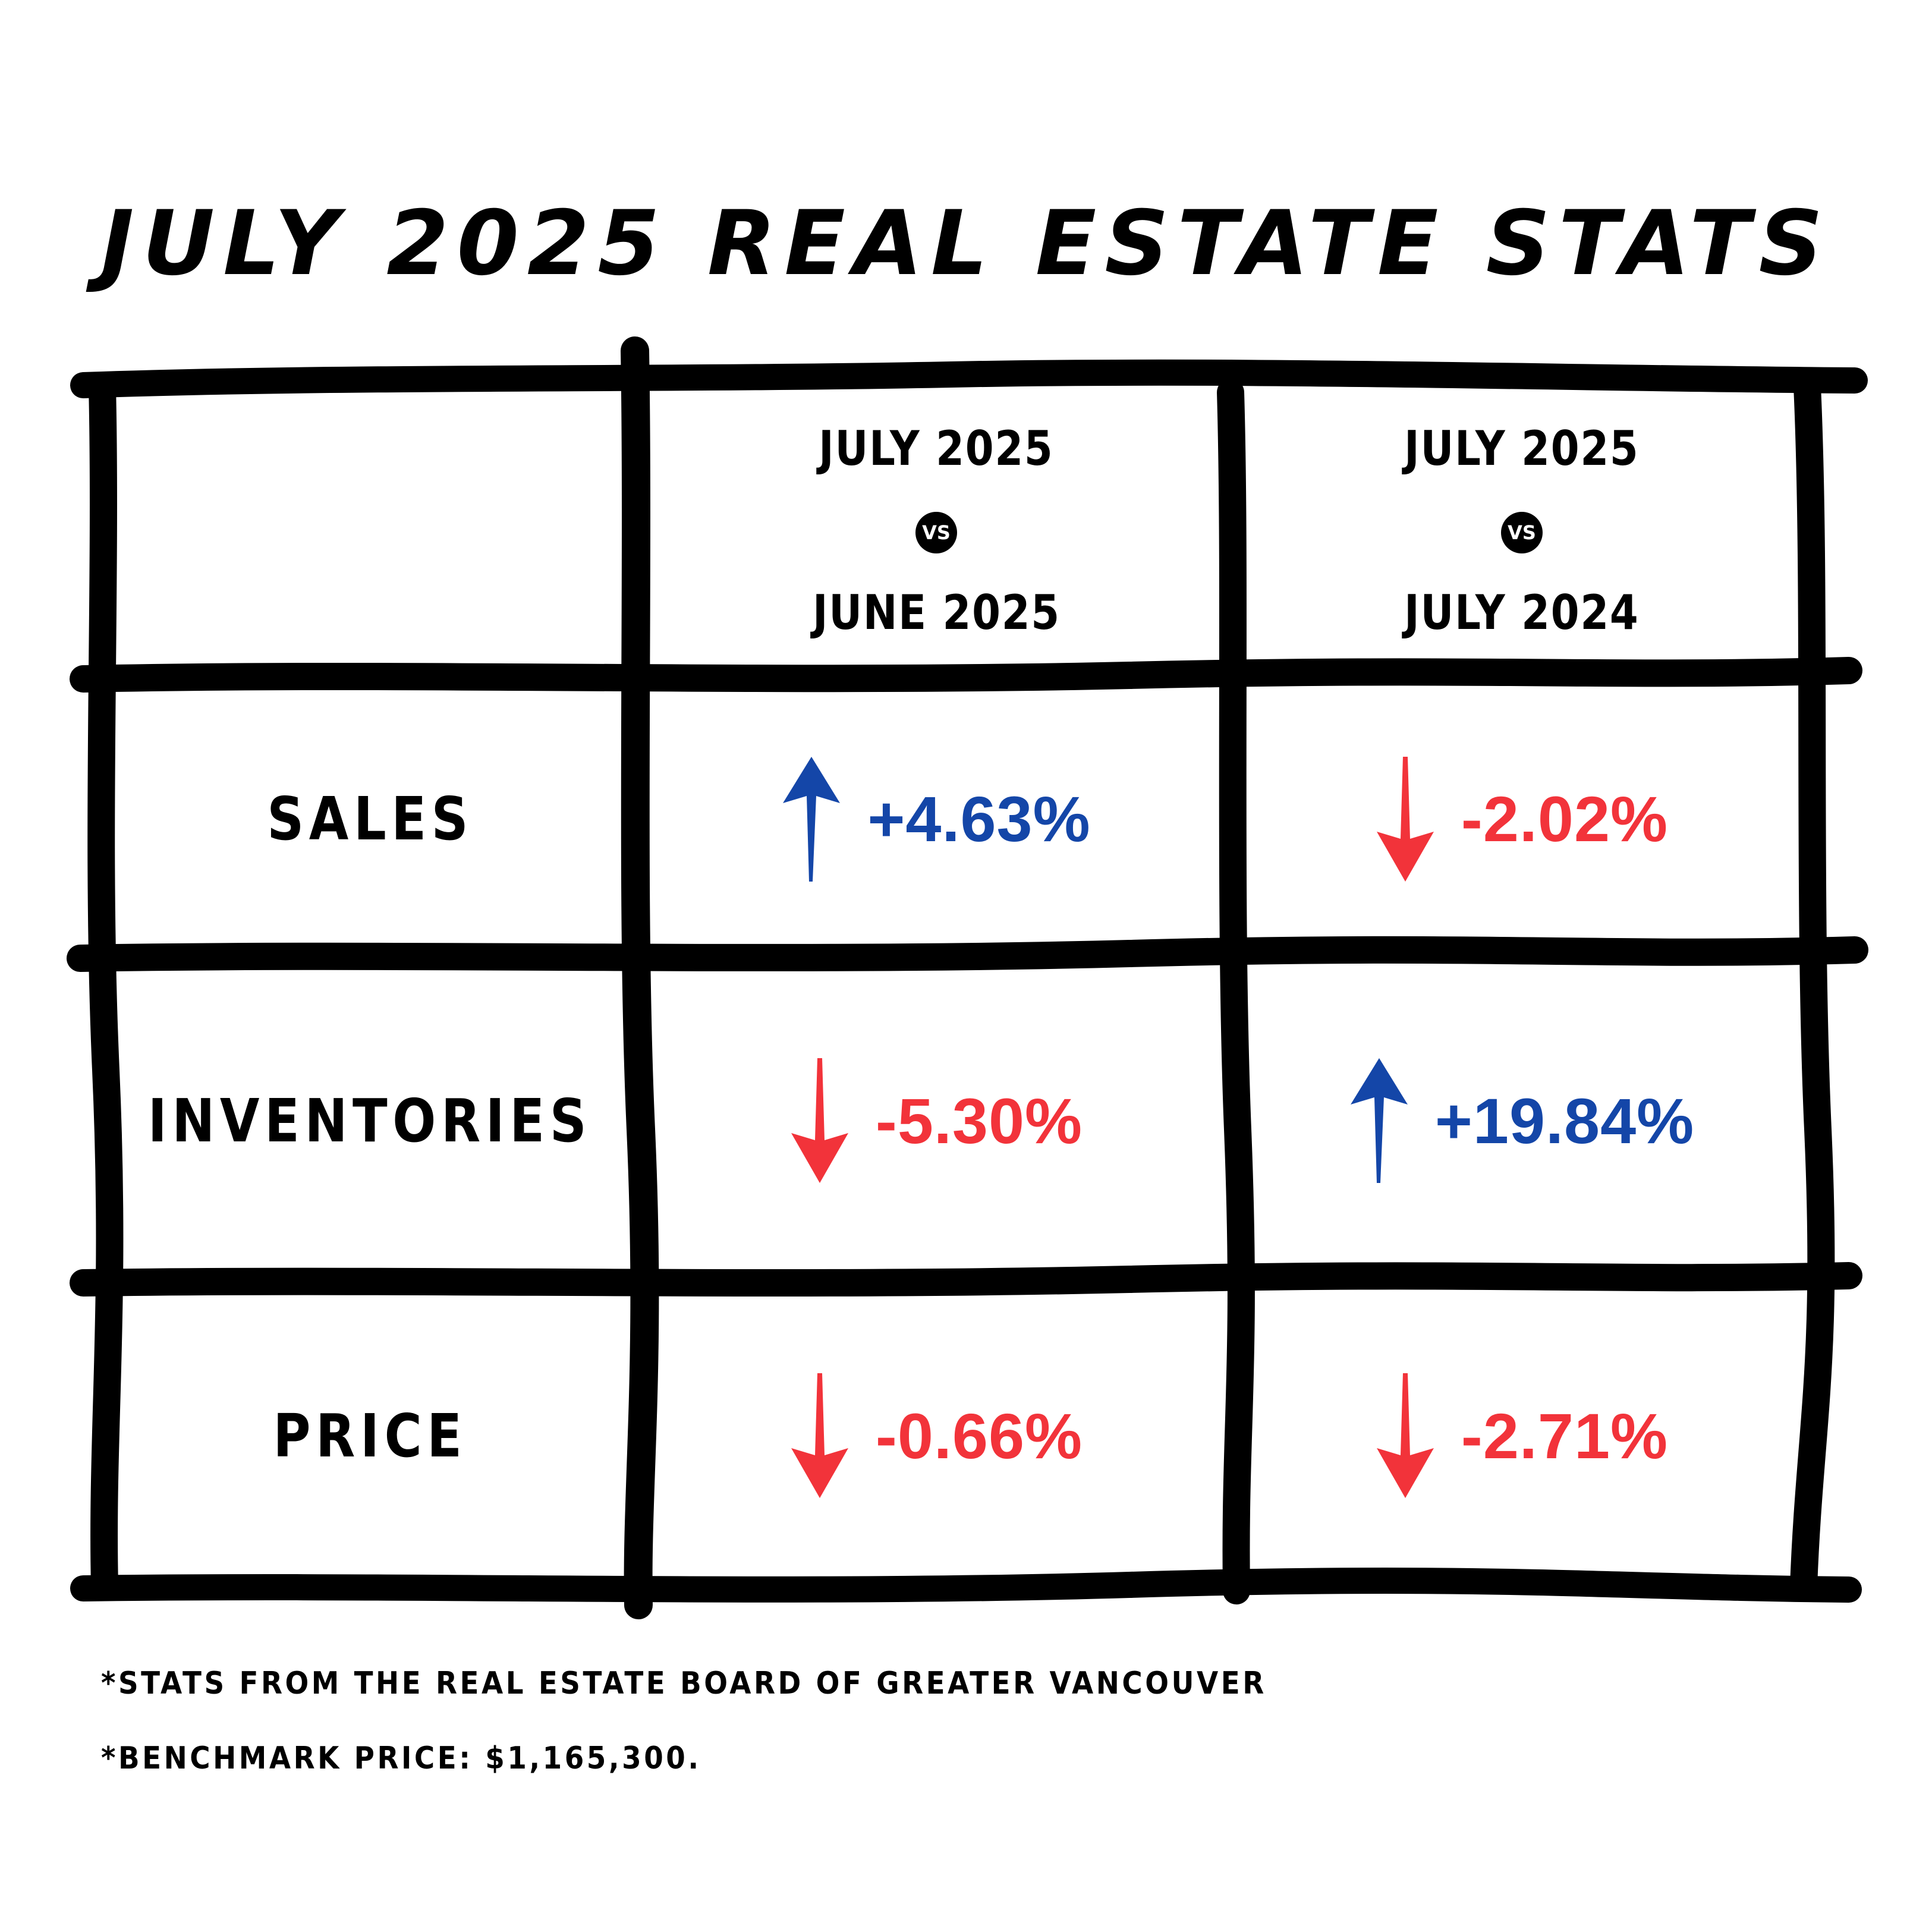 The image size is (1932, 1932). I want to click on row-label-cell-sales: SALES, so click(370, 819).